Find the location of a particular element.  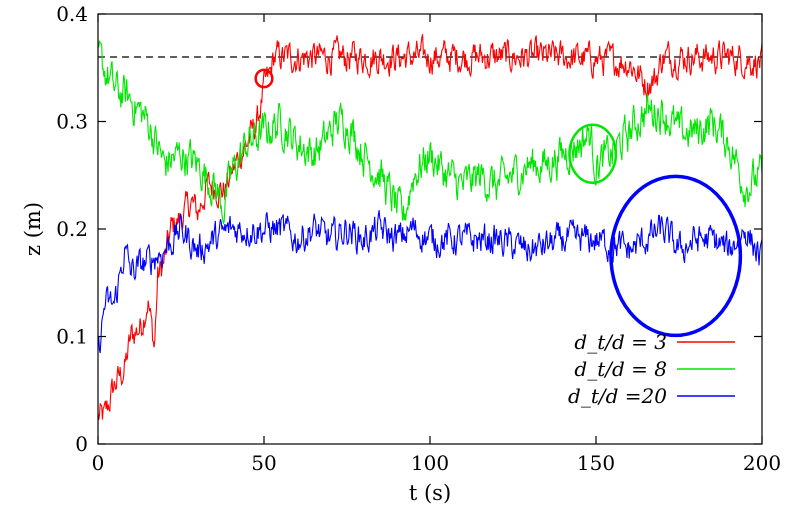

x-tick-label: 50 is located at coordinates (263, 463).